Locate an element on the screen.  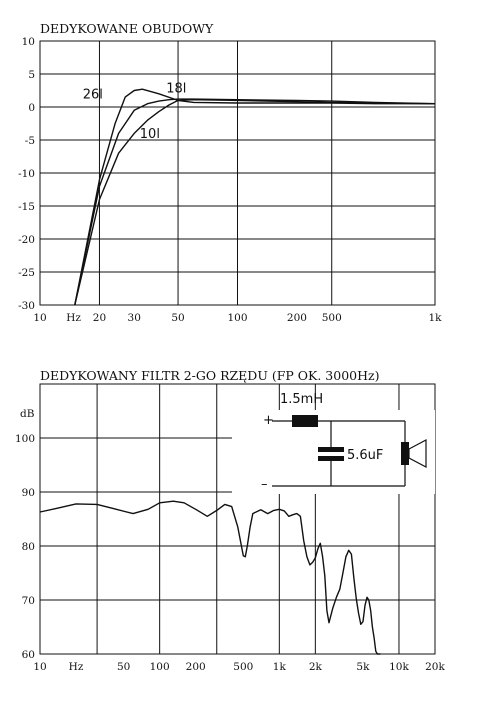
filter-chart-y-tick-label: 70 is located at coordinates (28, 601).